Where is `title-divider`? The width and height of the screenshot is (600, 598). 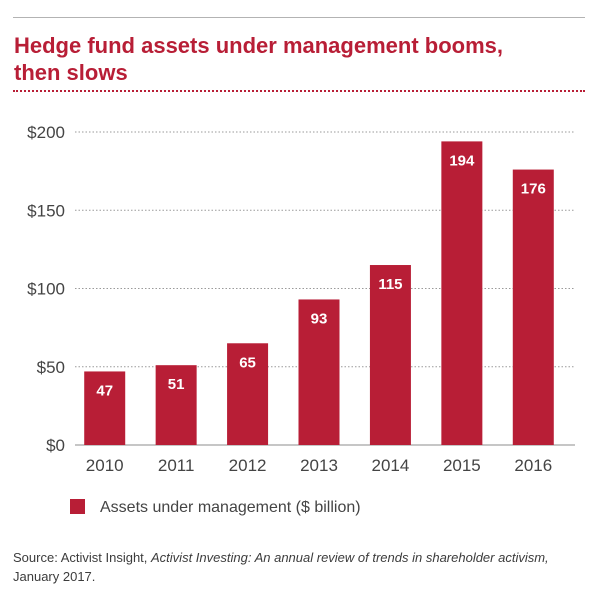
title-divider is located at coordinates (299, 91).